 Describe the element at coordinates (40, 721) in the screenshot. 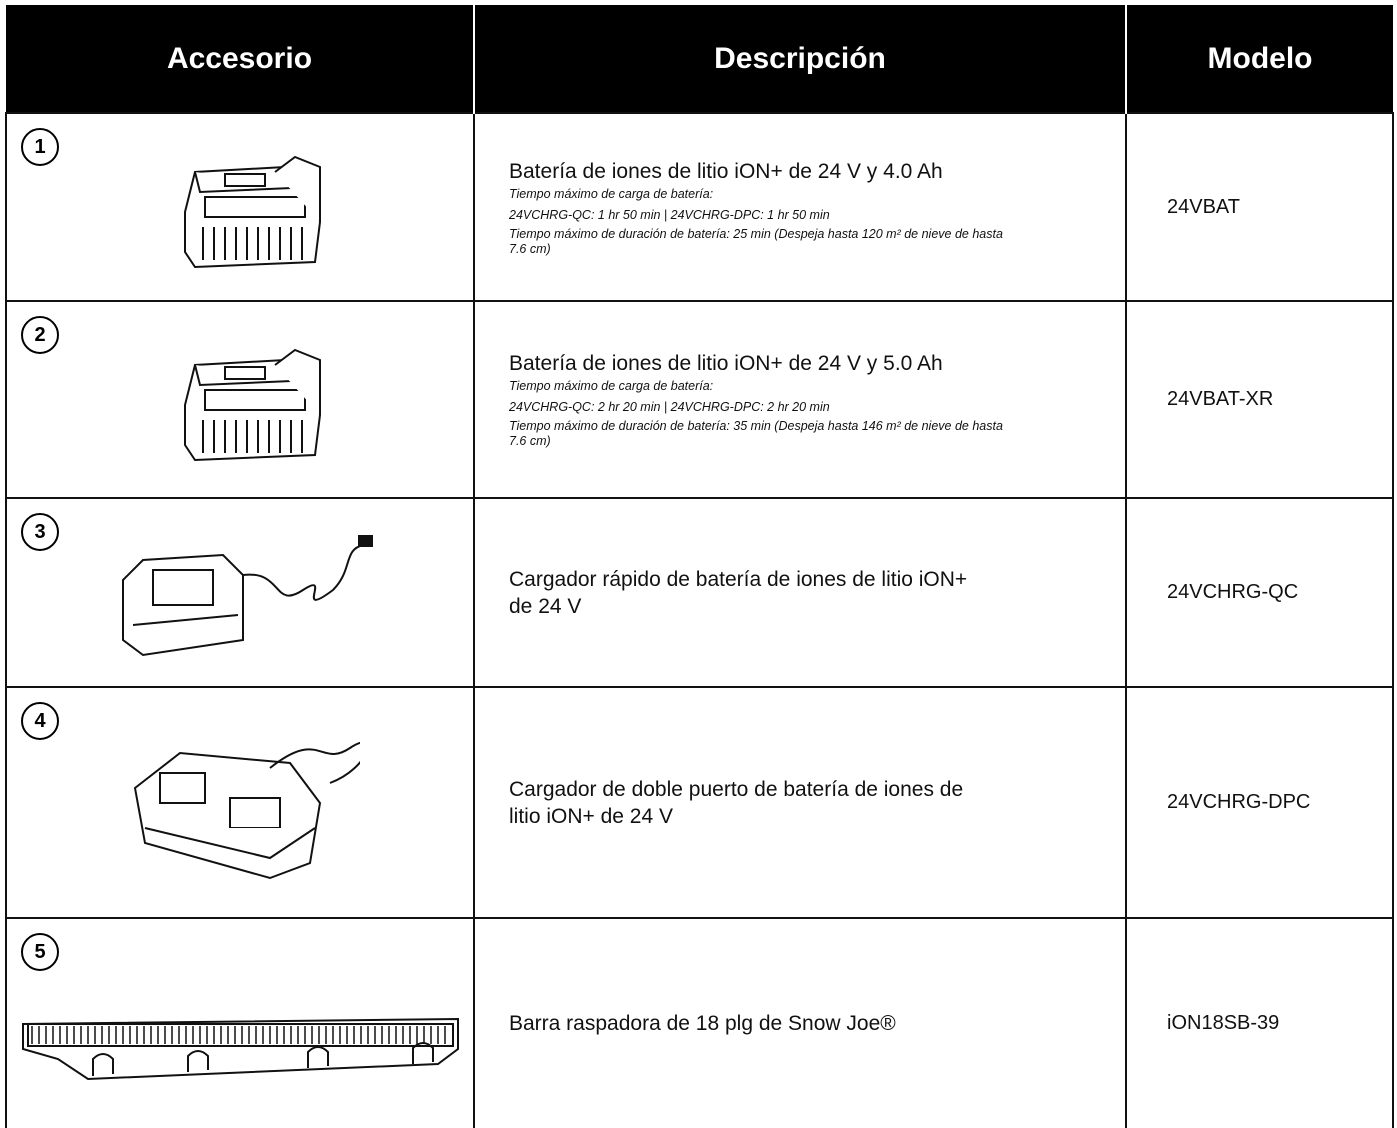

I see `item-number: 4` at that location.